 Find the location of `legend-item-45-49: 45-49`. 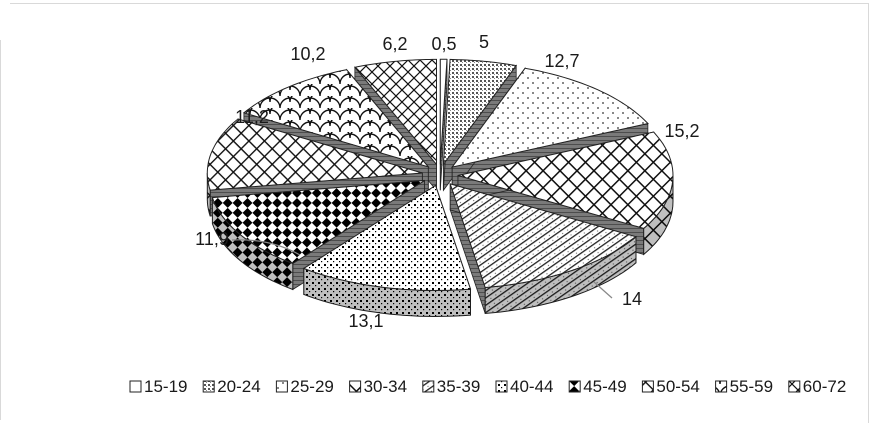

legend-item-45-49: 45-49 is located at coordinates (597, 386).